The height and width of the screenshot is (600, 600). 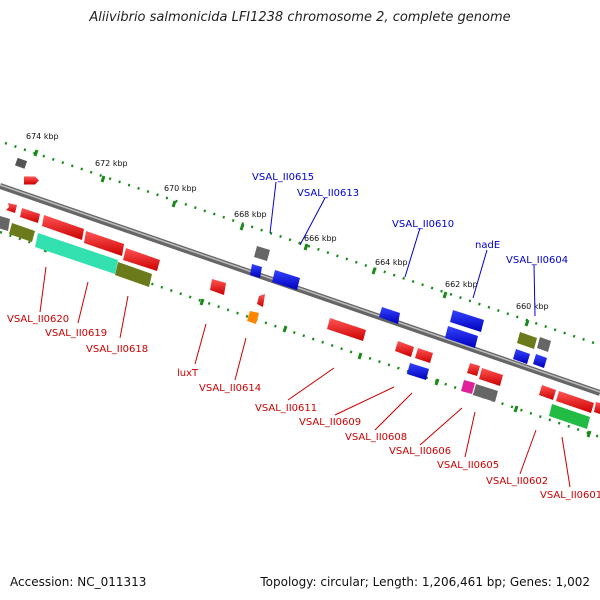 I want to click on forward-leaders, so click(x=402, y=249).